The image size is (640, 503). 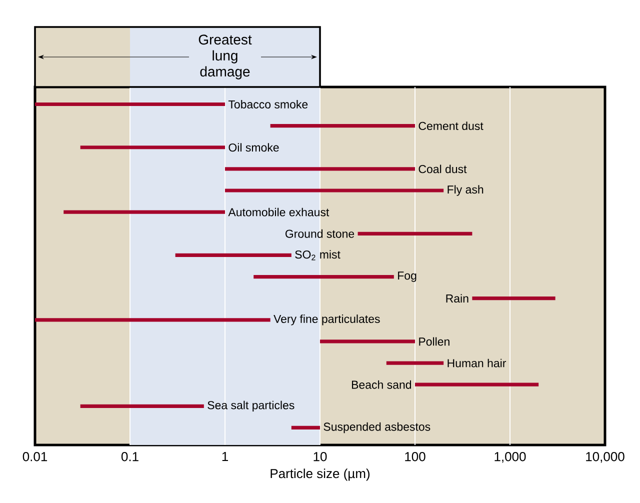 What do you see at coordinates (442, 169) in the screenshot?
I see `y-tick-label: Coal dust` at bounding box center [442, 169].